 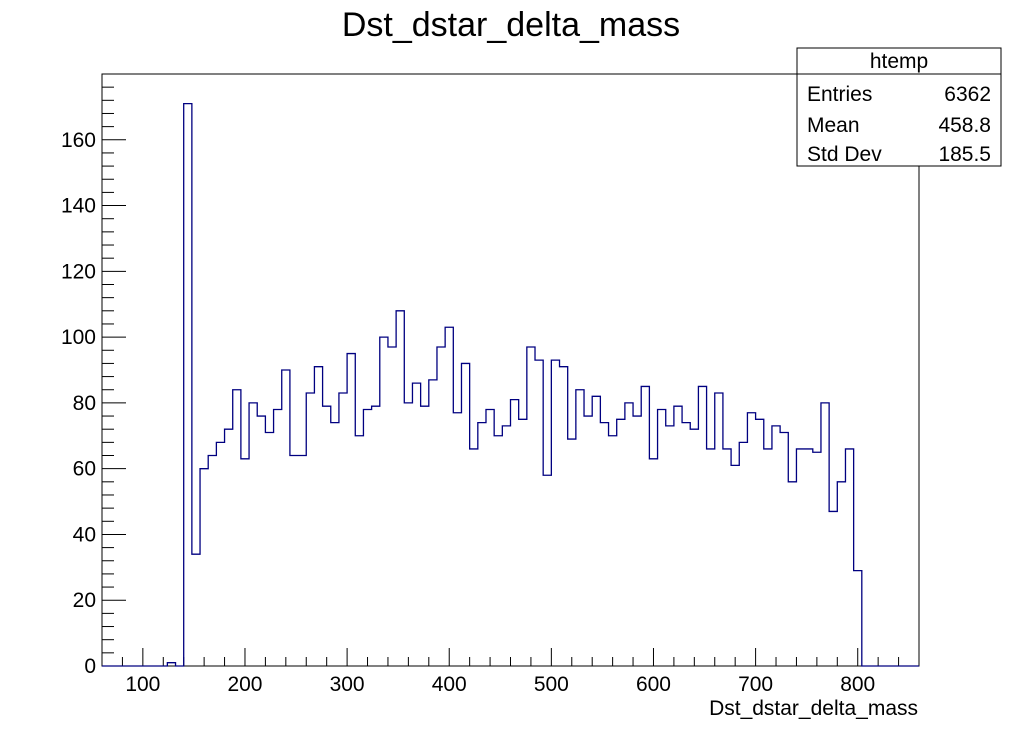 What do you see at coordinates (78, 337) in the screenshot?
I see `y-tick-label: 100` at bounding box center [78, 337].